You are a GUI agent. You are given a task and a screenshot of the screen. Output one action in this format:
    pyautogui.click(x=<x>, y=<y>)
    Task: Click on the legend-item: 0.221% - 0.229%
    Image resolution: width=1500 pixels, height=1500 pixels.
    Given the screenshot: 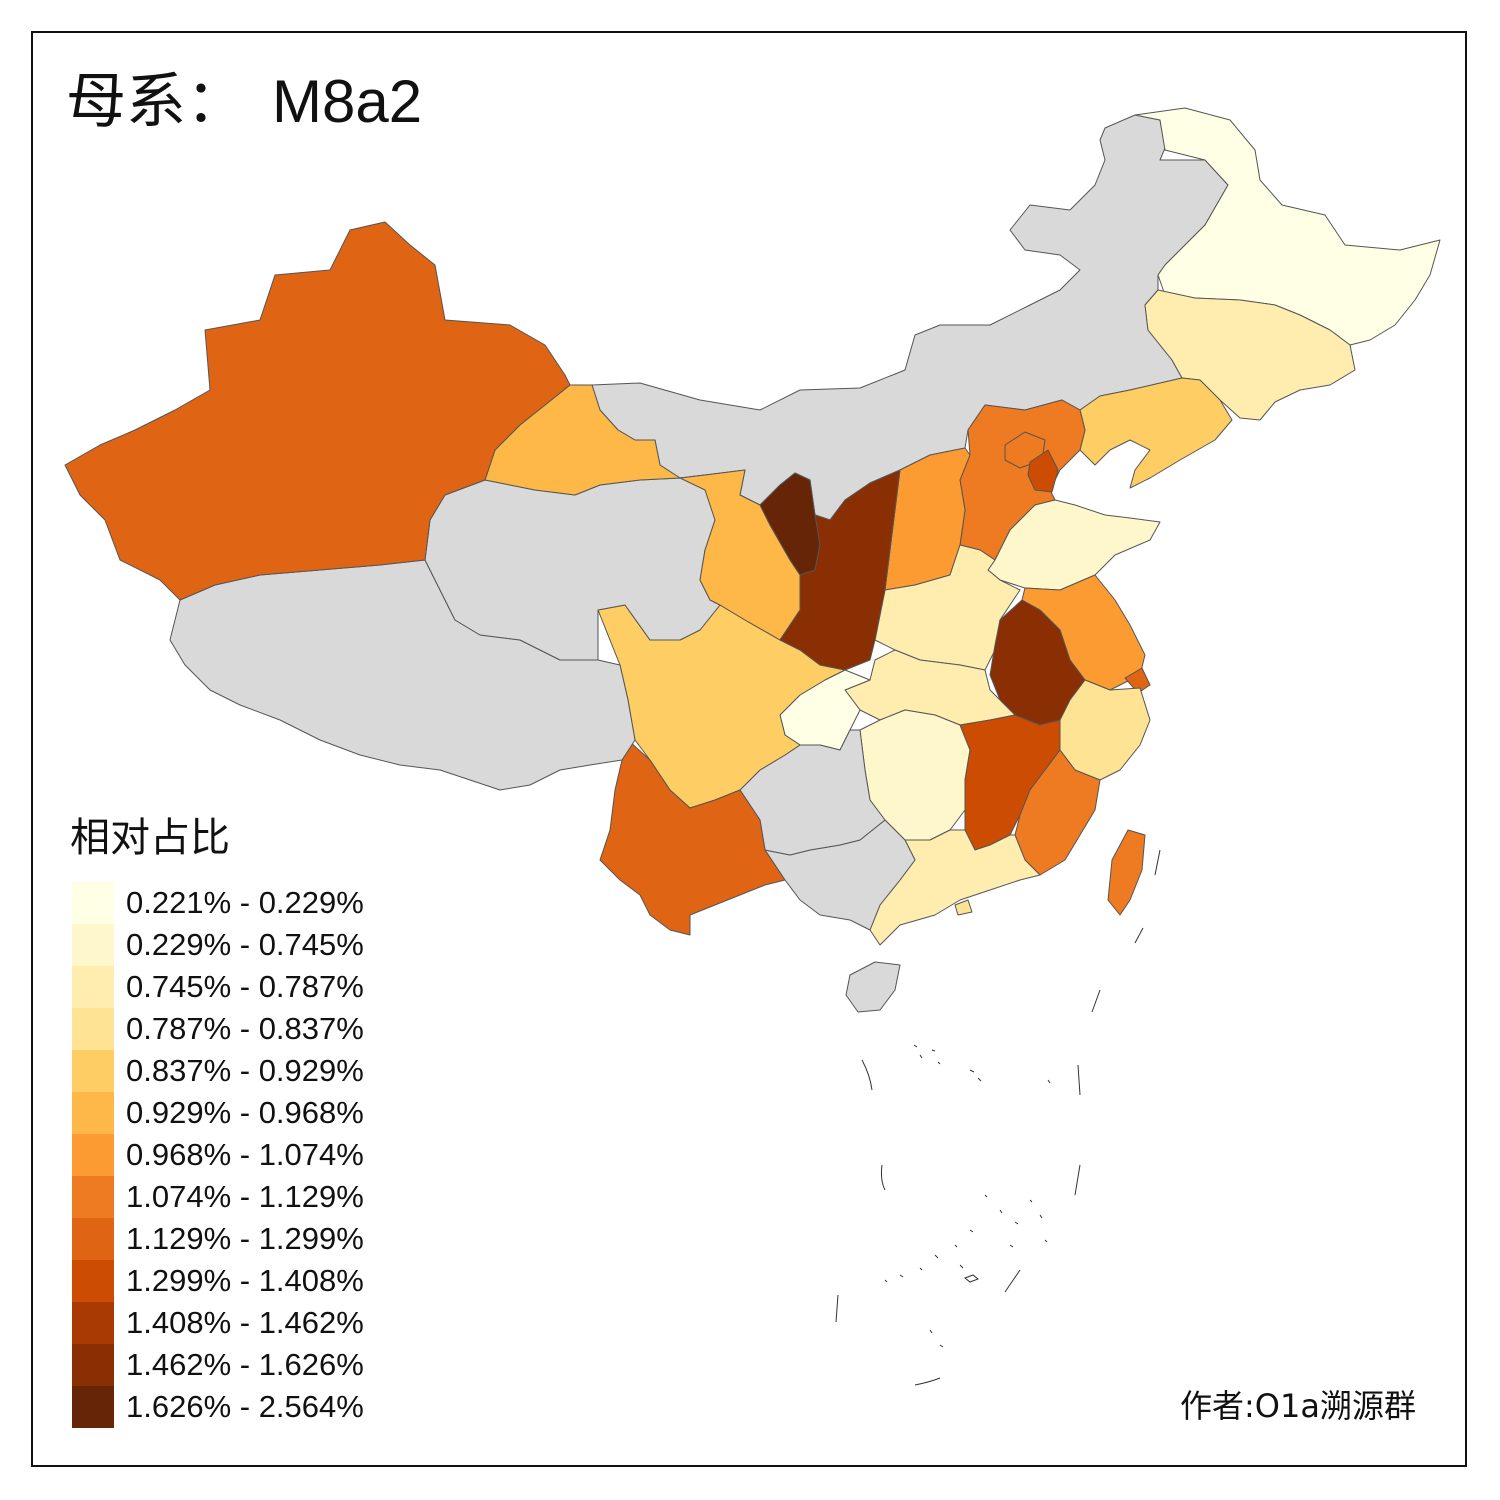 What is the action you would take?
    pyautogui.click(x=242, y=903)
    